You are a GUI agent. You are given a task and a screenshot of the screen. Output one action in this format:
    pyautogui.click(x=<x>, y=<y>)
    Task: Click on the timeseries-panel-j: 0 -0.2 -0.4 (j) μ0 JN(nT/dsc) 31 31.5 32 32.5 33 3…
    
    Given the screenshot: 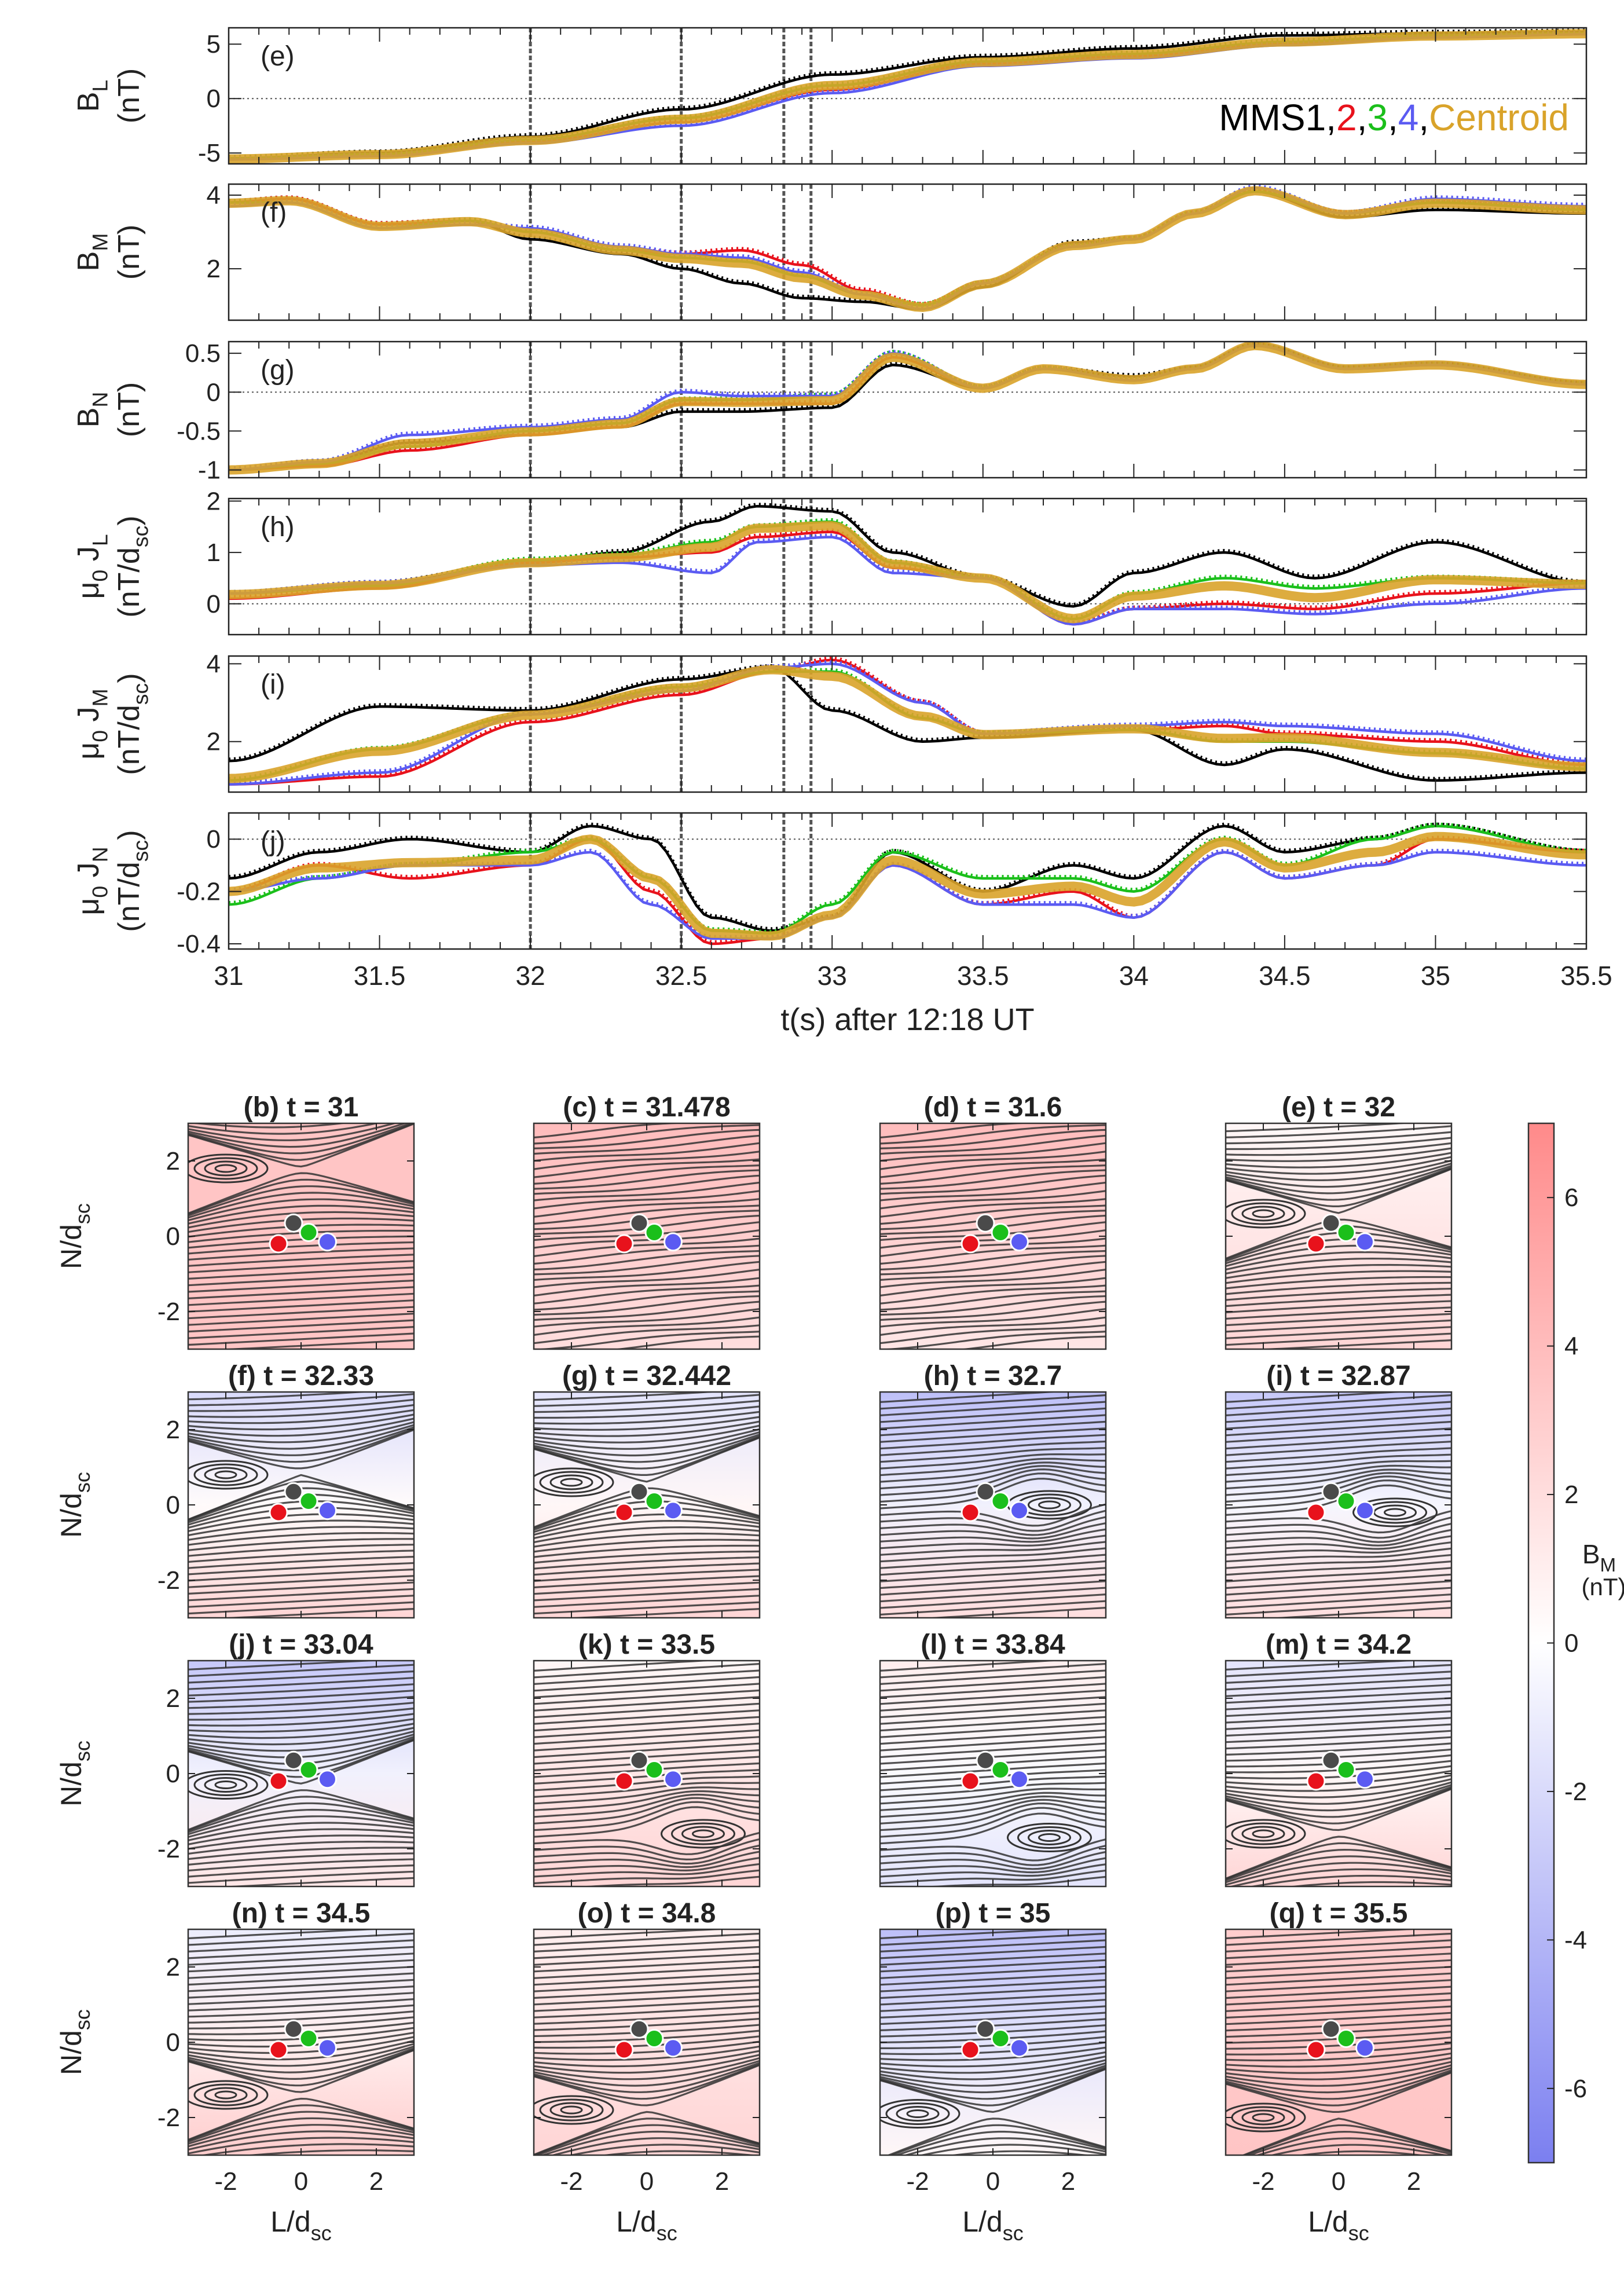 What is the action you would take?
    pyautogui.click(x=842, y=924)
    